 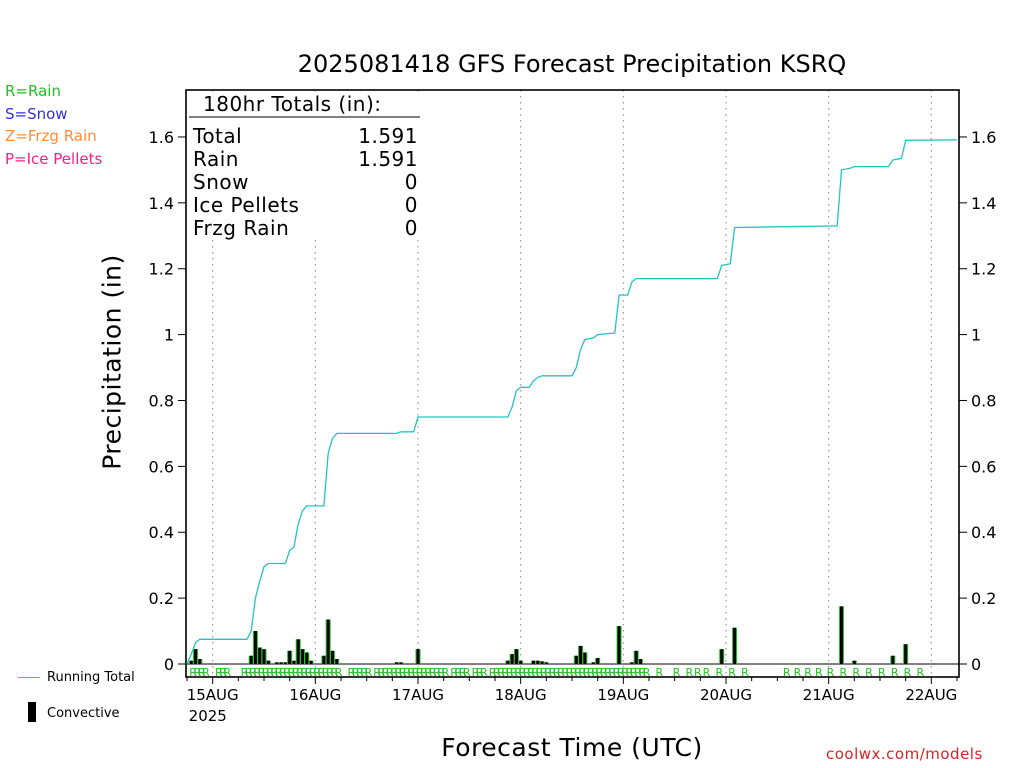 I want to click on site-credit: coolwx.com/models, so click(x=904, y=754).